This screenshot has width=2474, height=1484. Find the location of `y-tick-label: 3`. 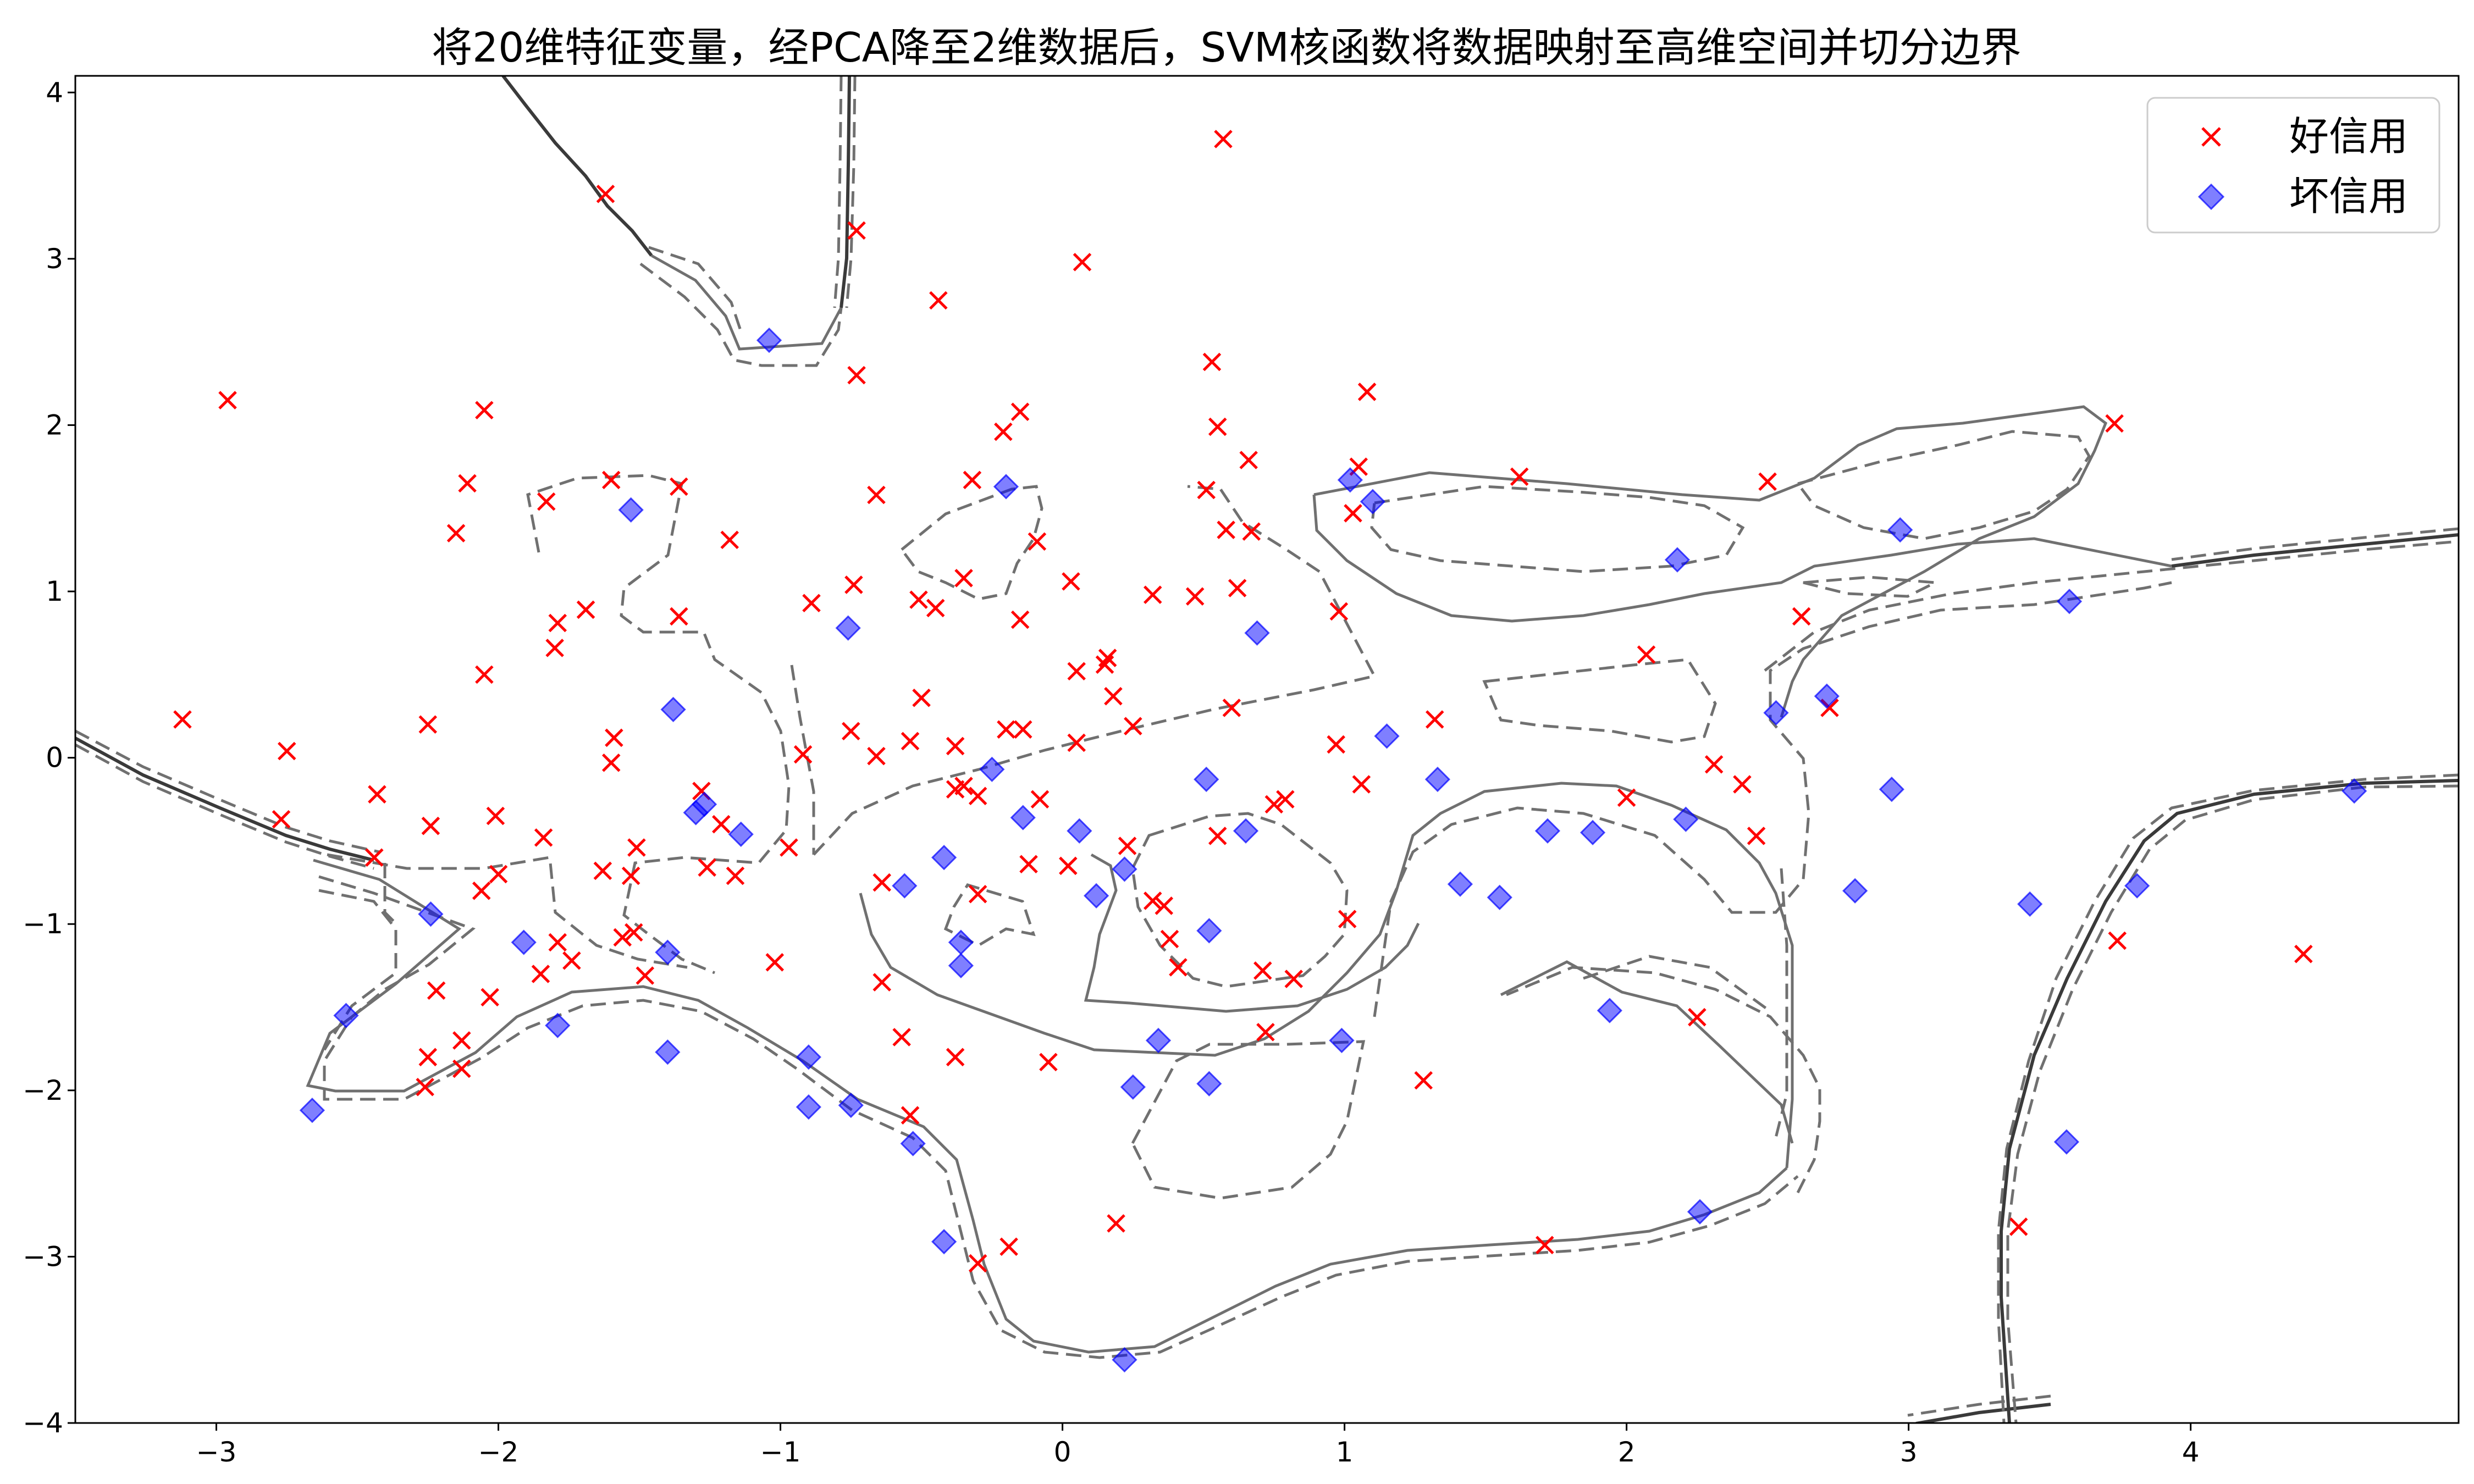

y-tick-label: 3 is located at coordinates (55, 259).